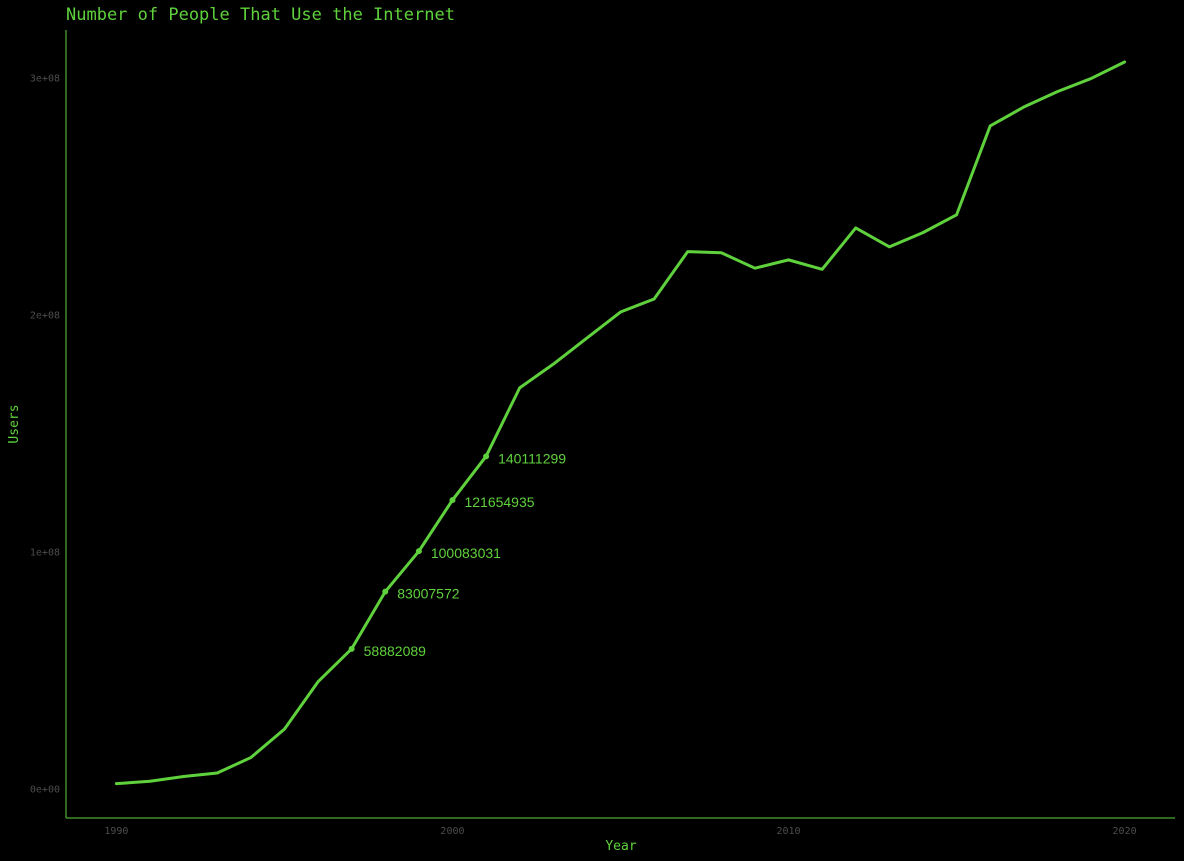 Image resolution: width=1184 pixels, height=861 pixels. I want to click on y-tick-label: 2e+08, so click(45, 315).